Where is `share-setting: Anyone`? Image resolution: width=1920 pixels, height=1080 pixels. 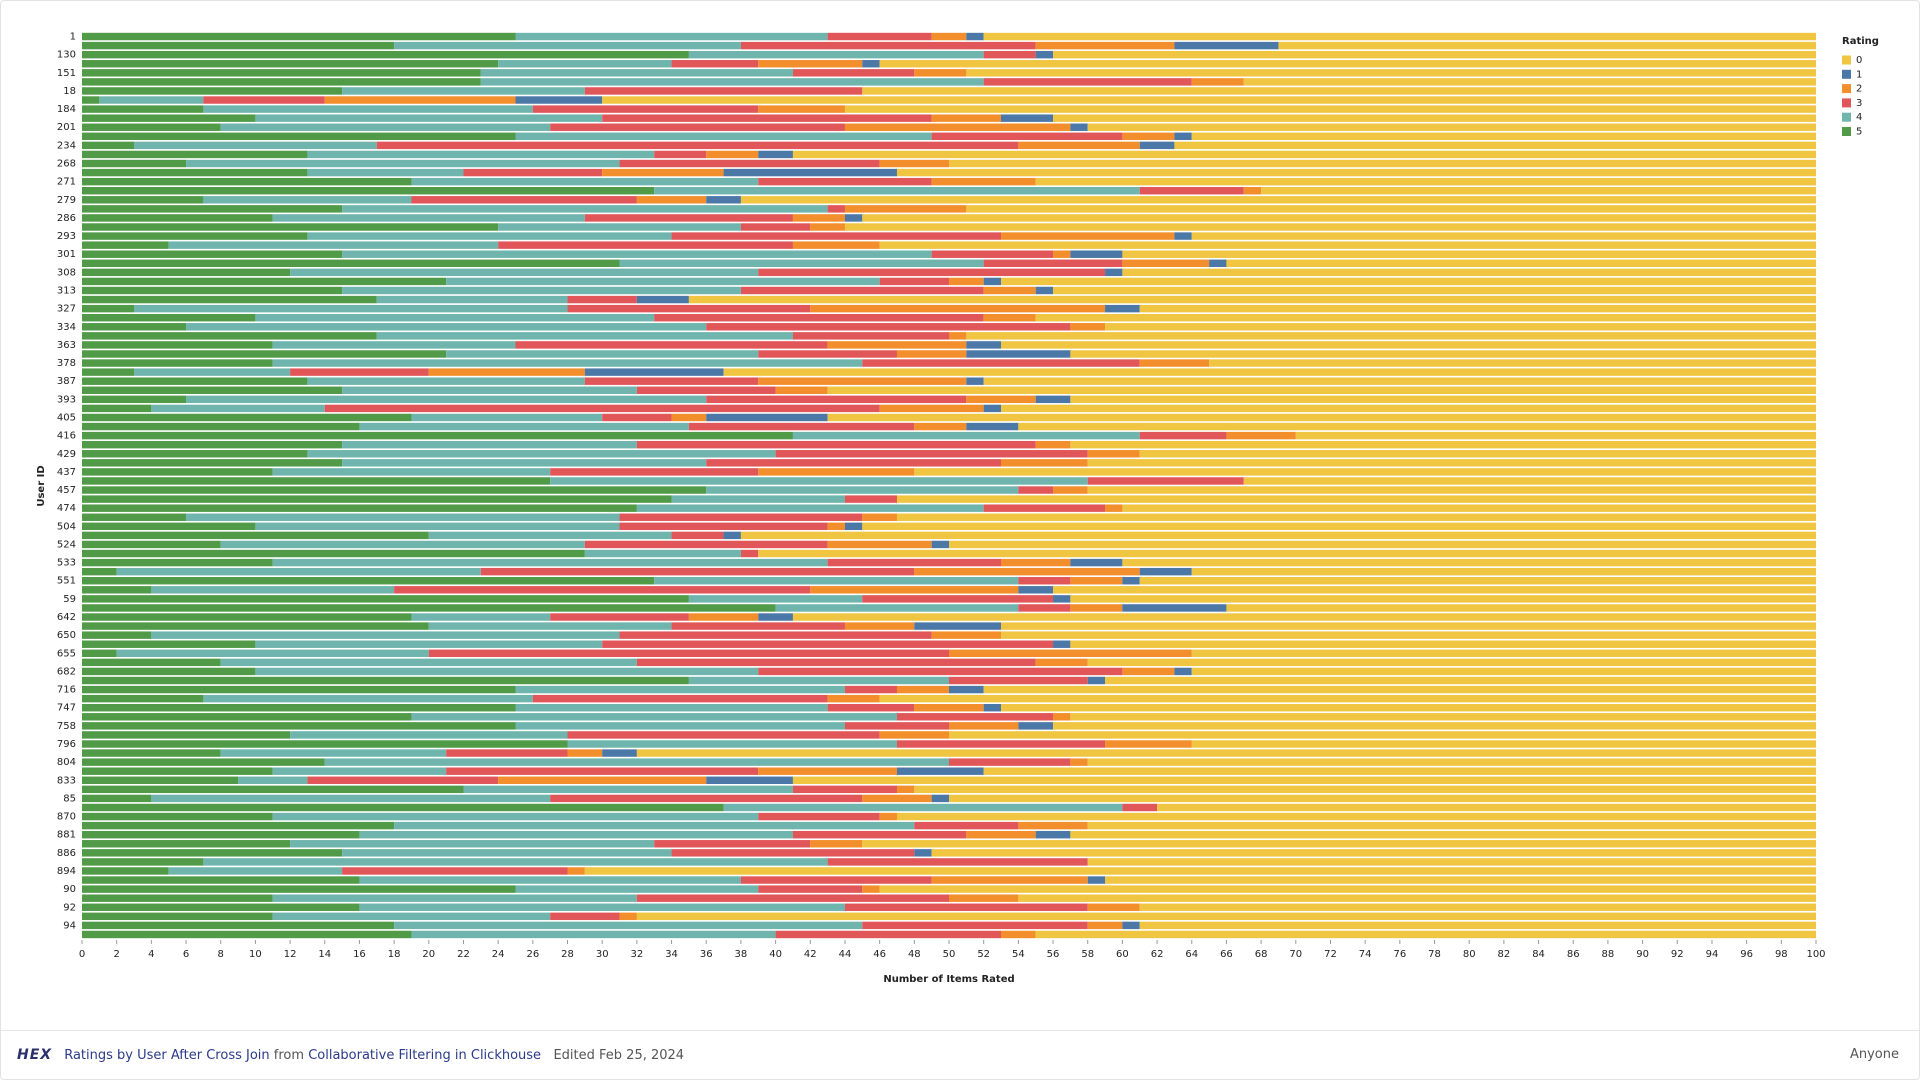
share-setting: Anyone is located at coordinates (1874, 1054).